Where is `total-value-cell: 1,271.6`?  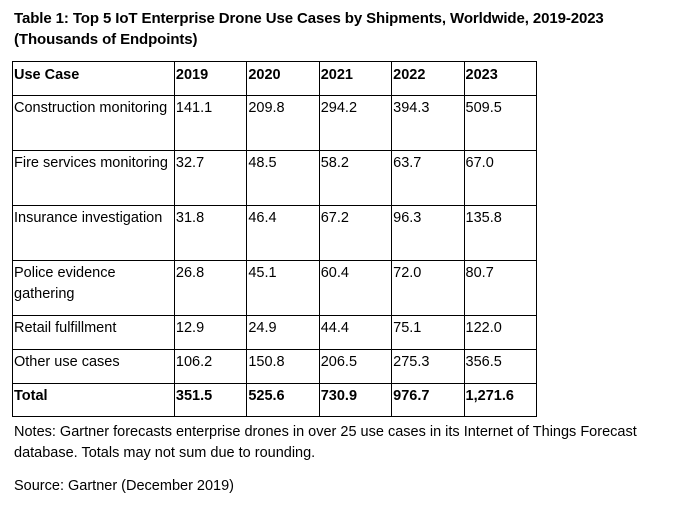 total-value-cell: 1,271.6 is located at coordinates (500, 400).